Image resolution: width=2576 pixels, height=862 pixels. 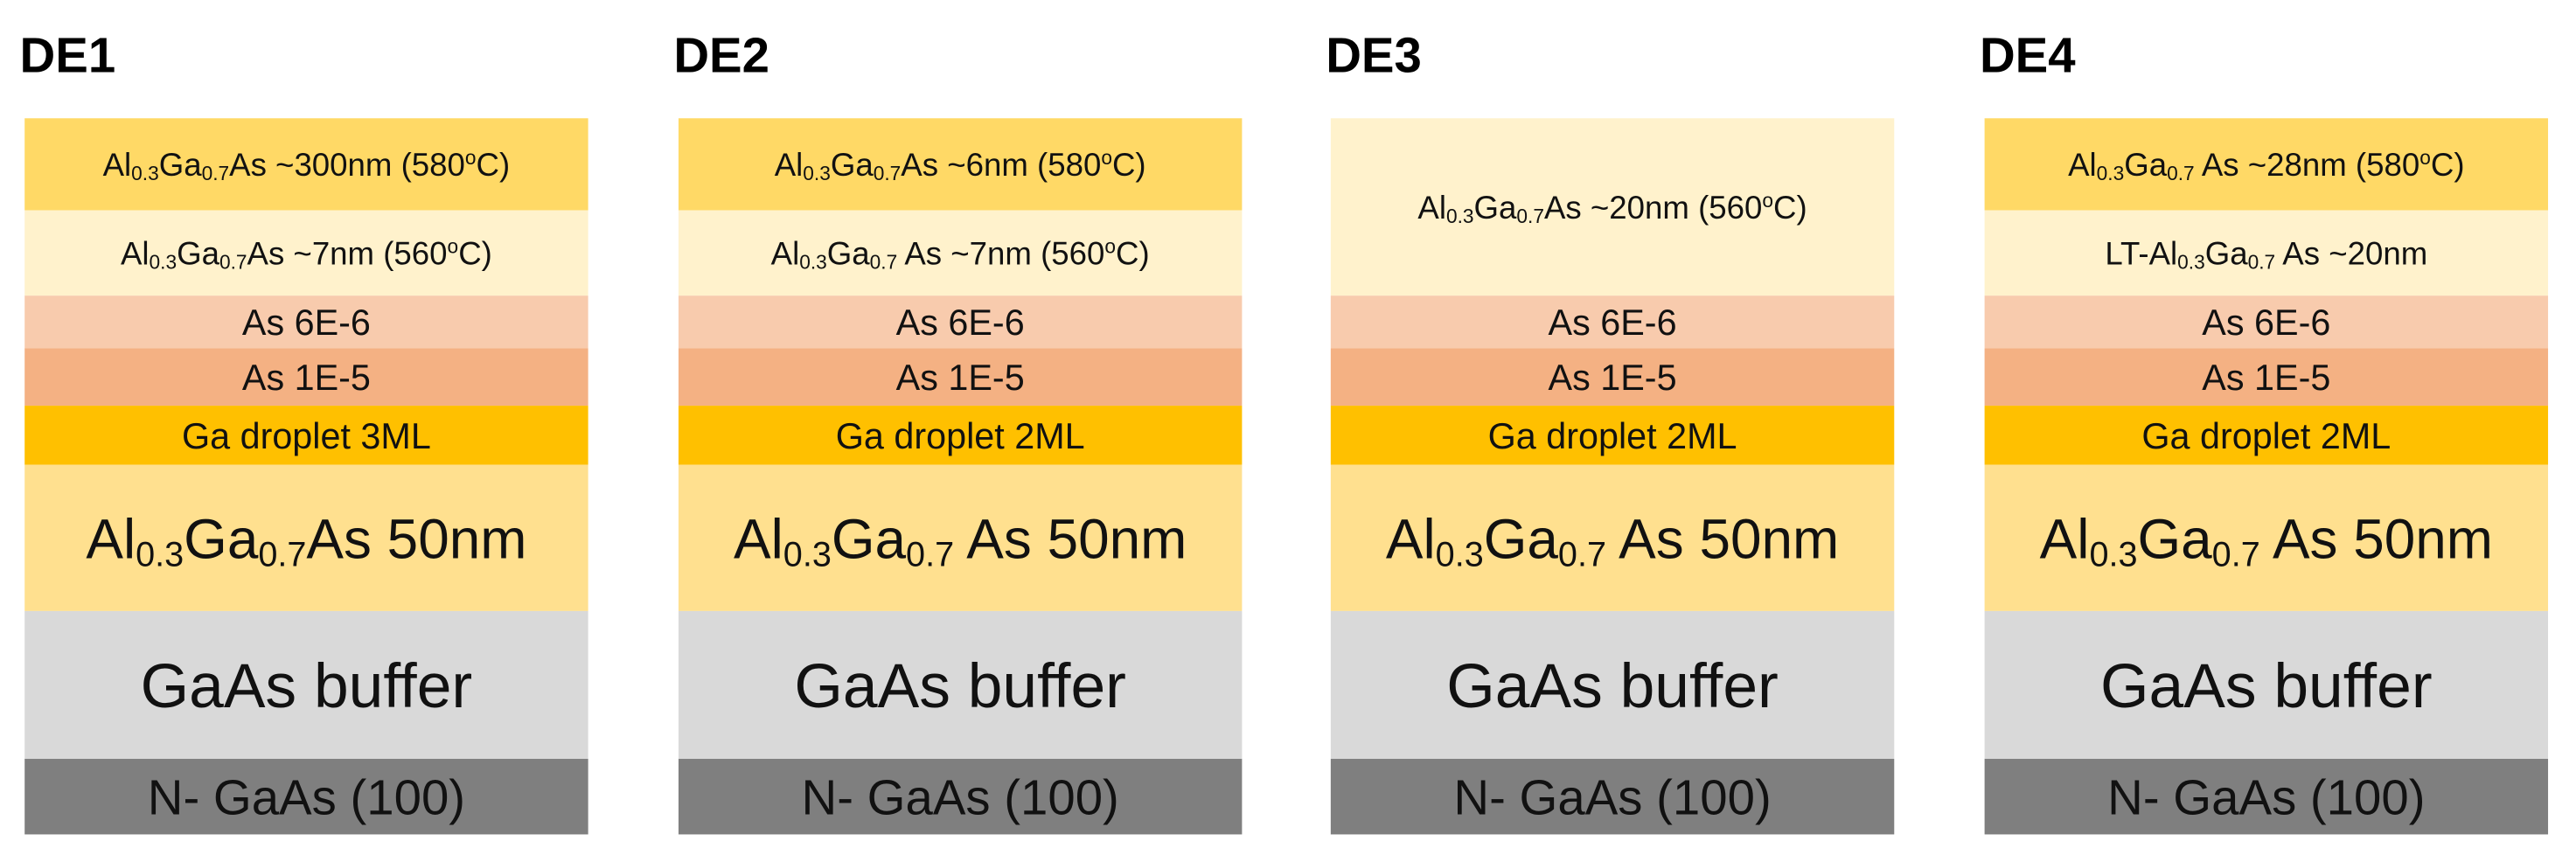 I want to click on layer-label-part: As ~20nm, so click(x=2351, y=254).